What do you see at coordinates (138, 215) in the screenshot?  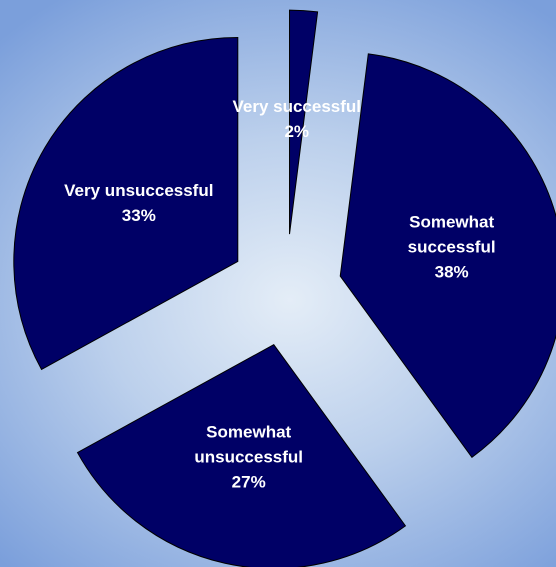 I see `value-label: 33%` at bounding box center [138, 215].